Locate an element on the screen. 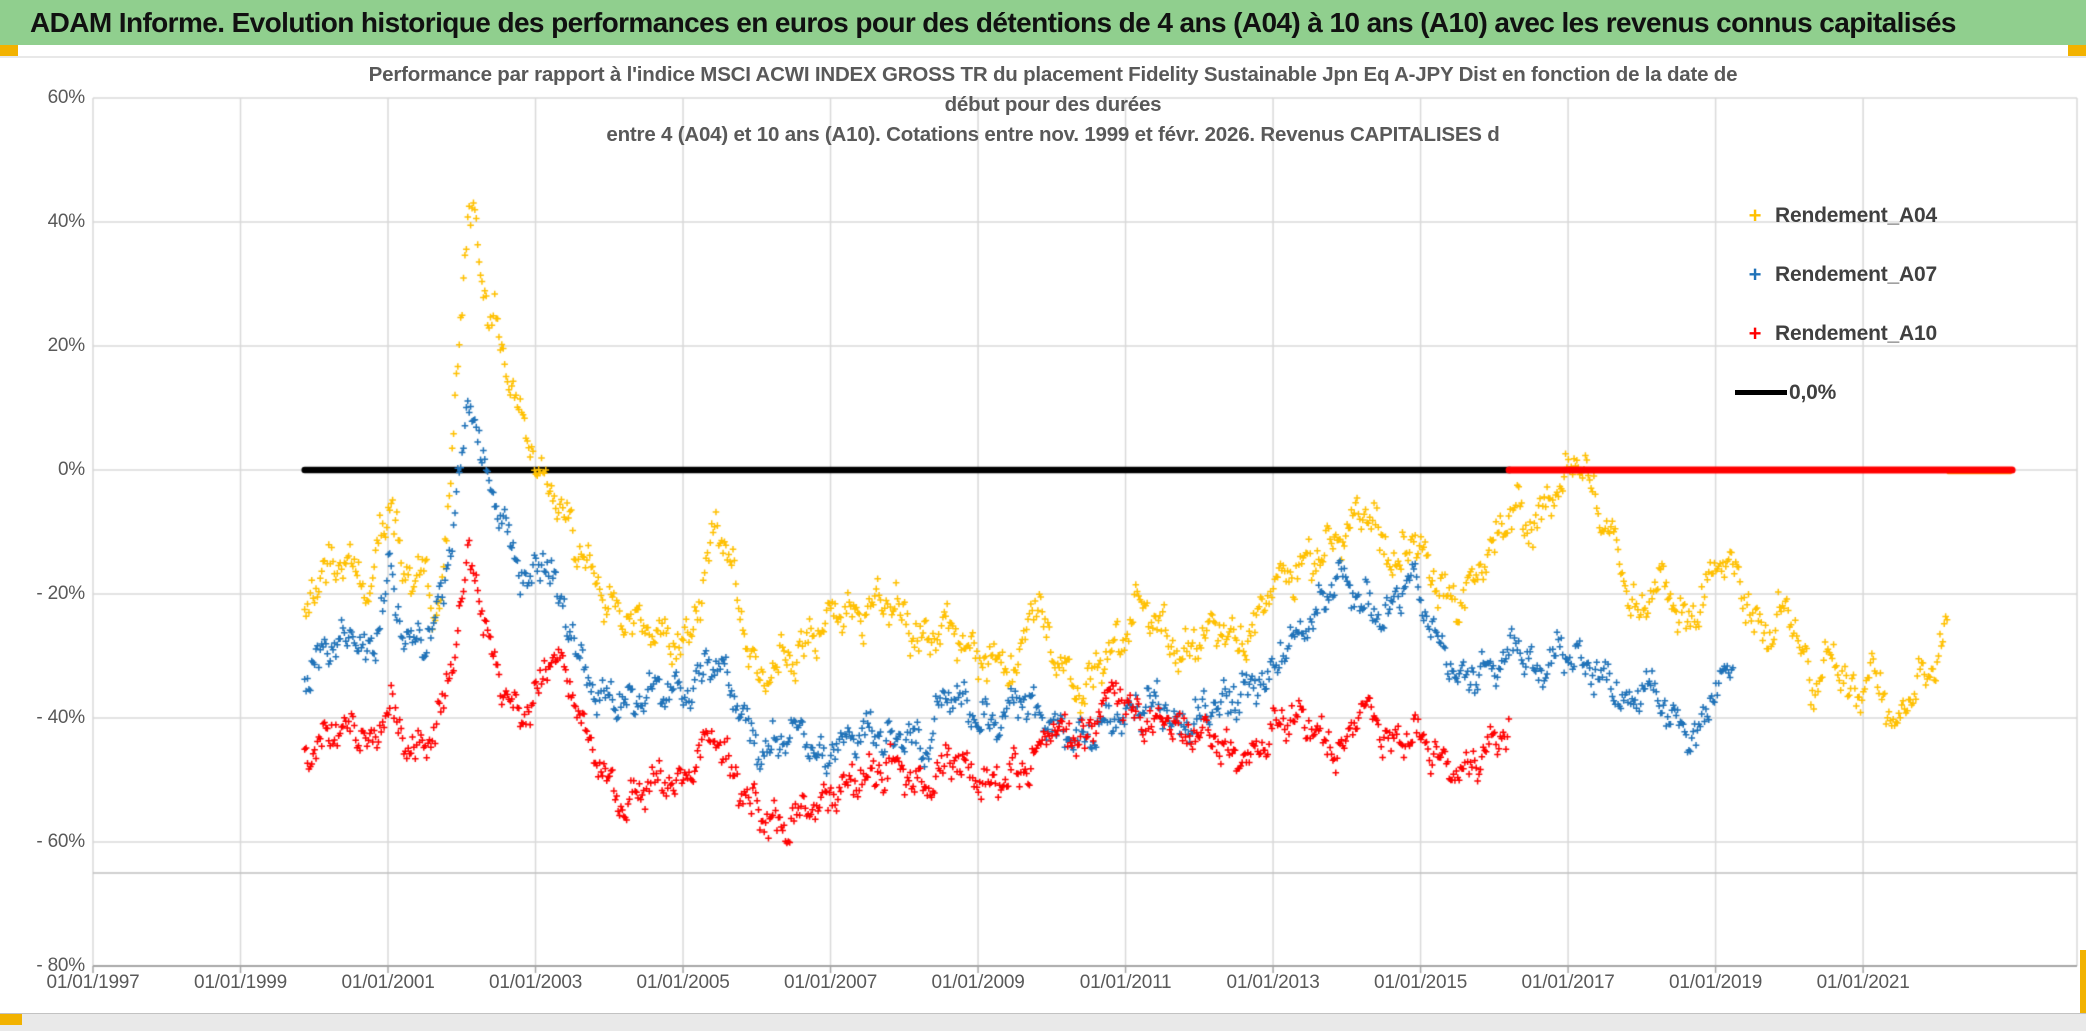 This screenshot has height=1031, width=2086. y-tick-label: 0% is located at coordinates (71, 469).